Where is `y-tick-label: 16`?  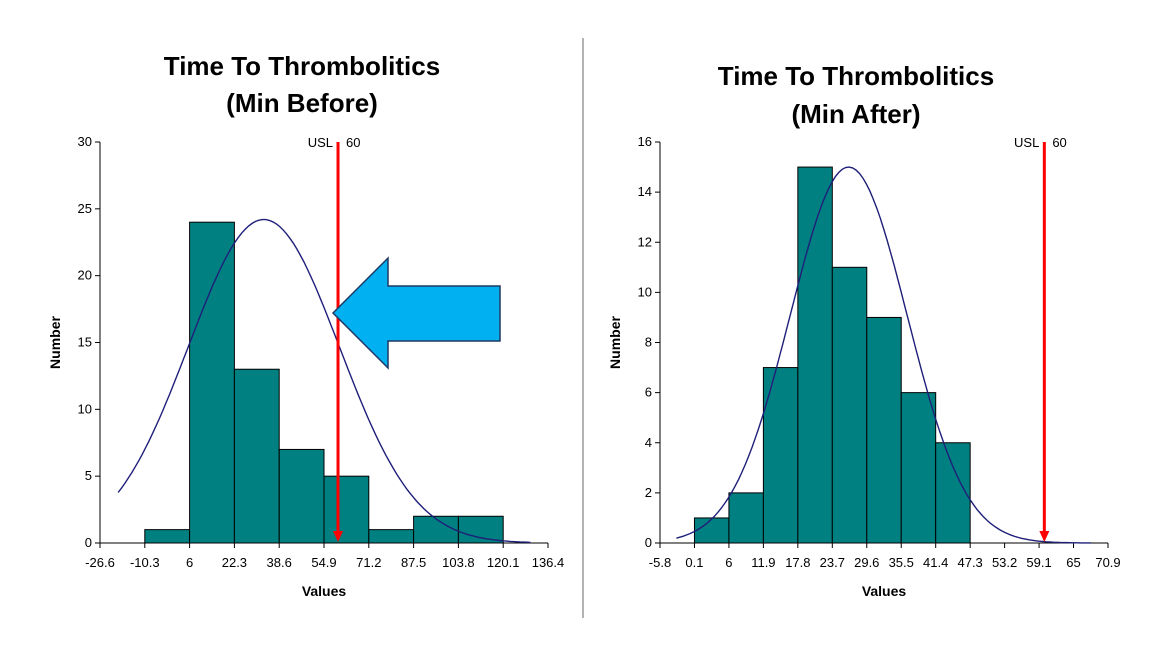 y-tick-label: 16 is located at coordinates (645, 141).